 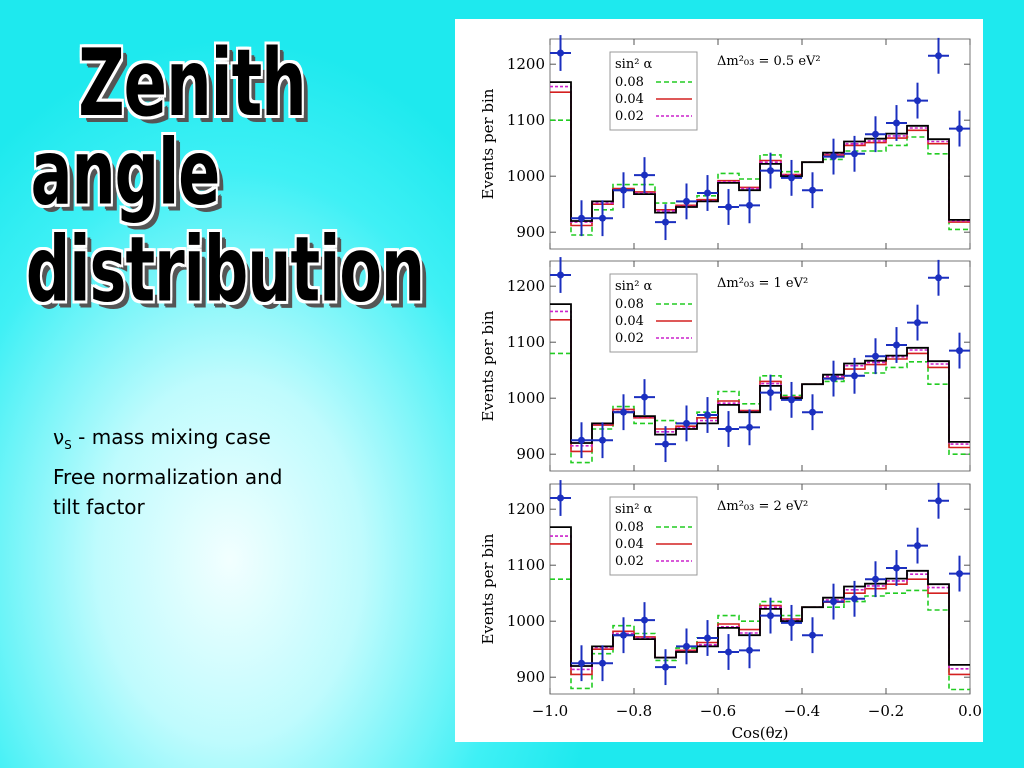 I want to click on x-tick-label: 0.0, so click(x=970, y=711).